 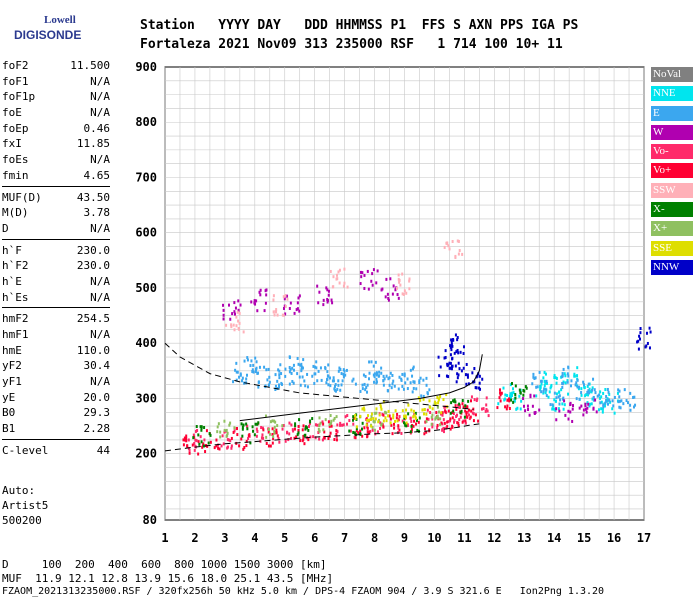 I want to click on param-key: yF2, so click(x=12, y=366).